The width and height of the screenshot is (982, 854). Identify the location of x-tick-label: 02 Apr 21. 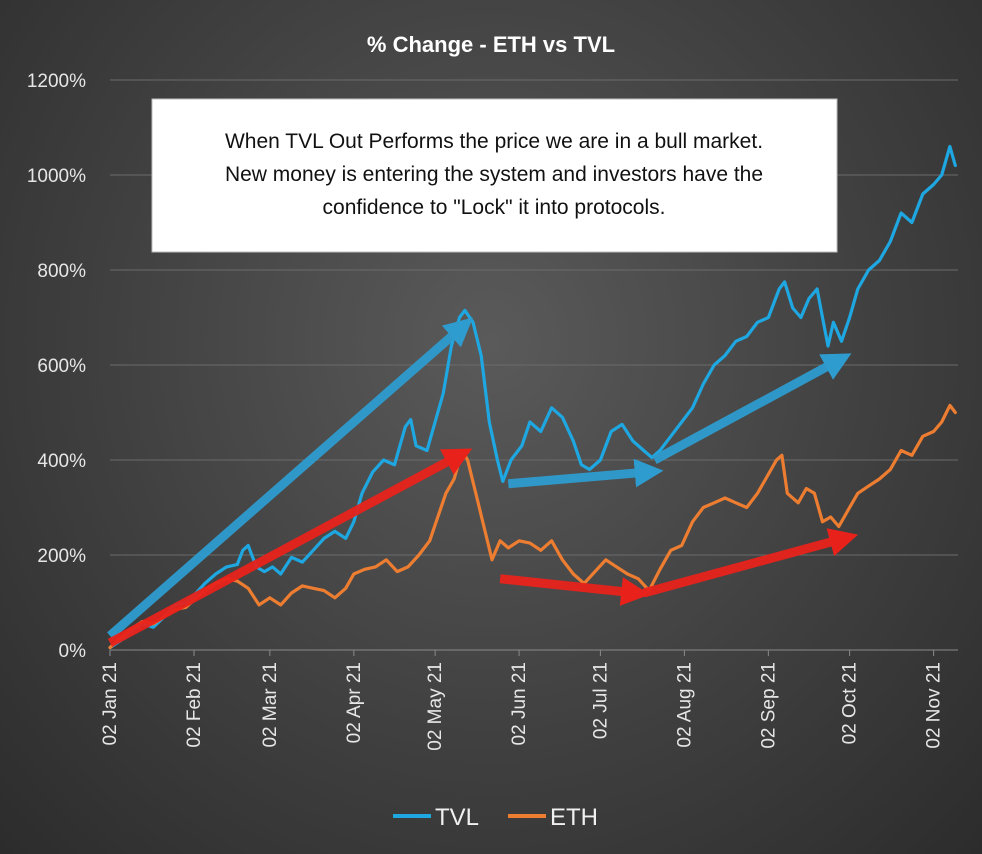
(354, 702).